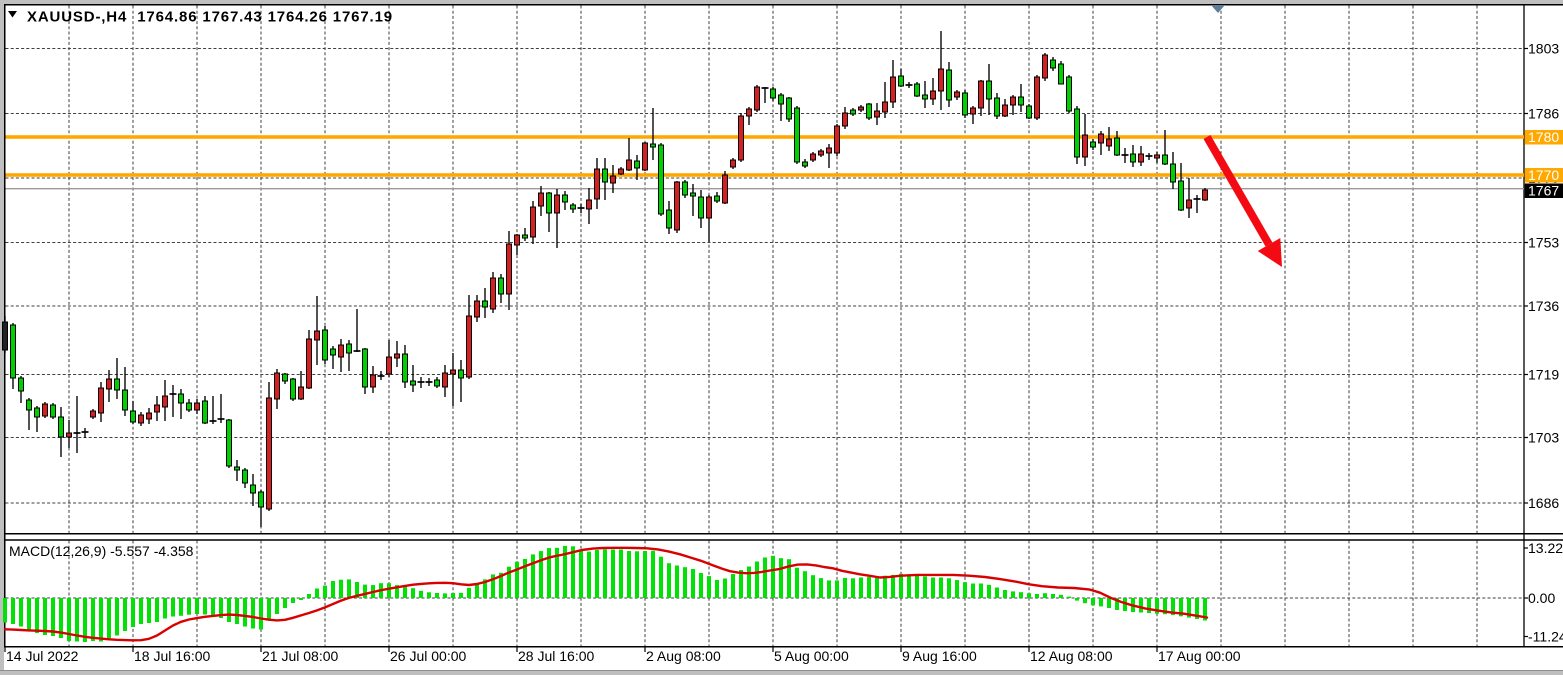 The width and height of the screenshot is (1563, 680). Describe the element at coordinates (556, 656) in the screenshot. I see `svg-text: 28 Jul 16:00` at that location.